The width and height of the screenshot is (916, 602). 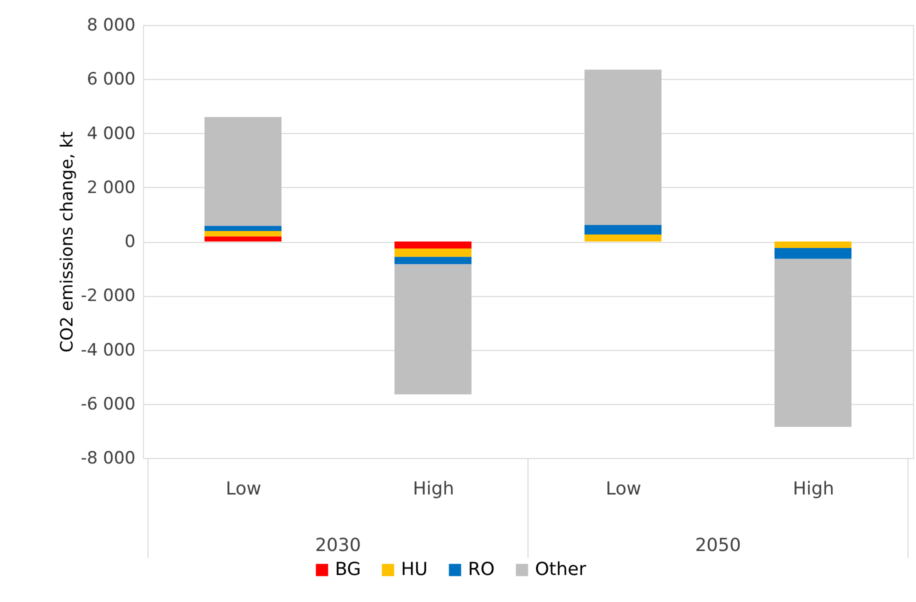 What do you see at coordinates (414, 569) in the screenshot?
I see `legend-label: HU` at bounding box center [414, 569].